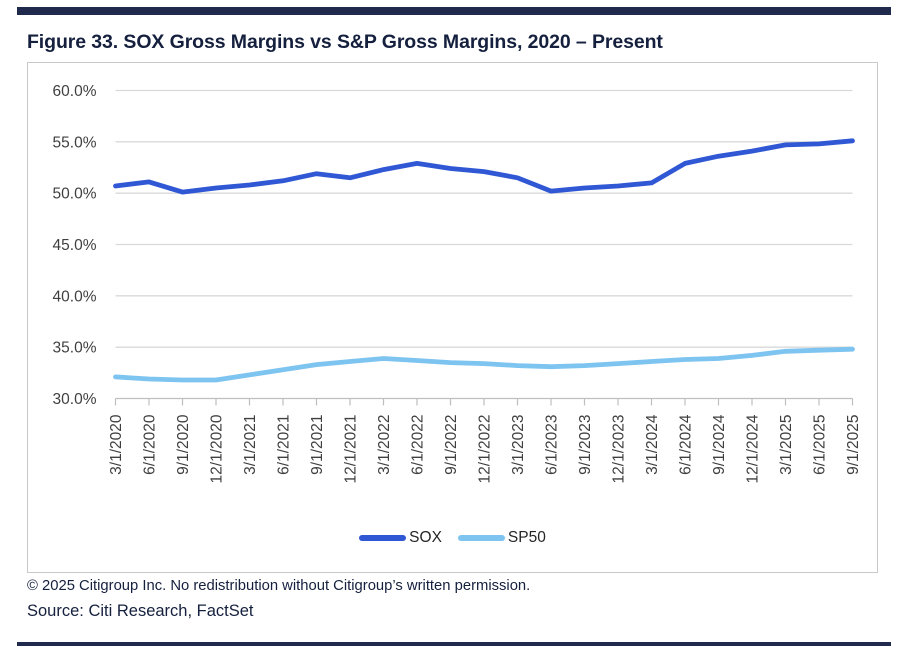  I want to click on x-axis-label: 12/1/2023, so click(618, 449).